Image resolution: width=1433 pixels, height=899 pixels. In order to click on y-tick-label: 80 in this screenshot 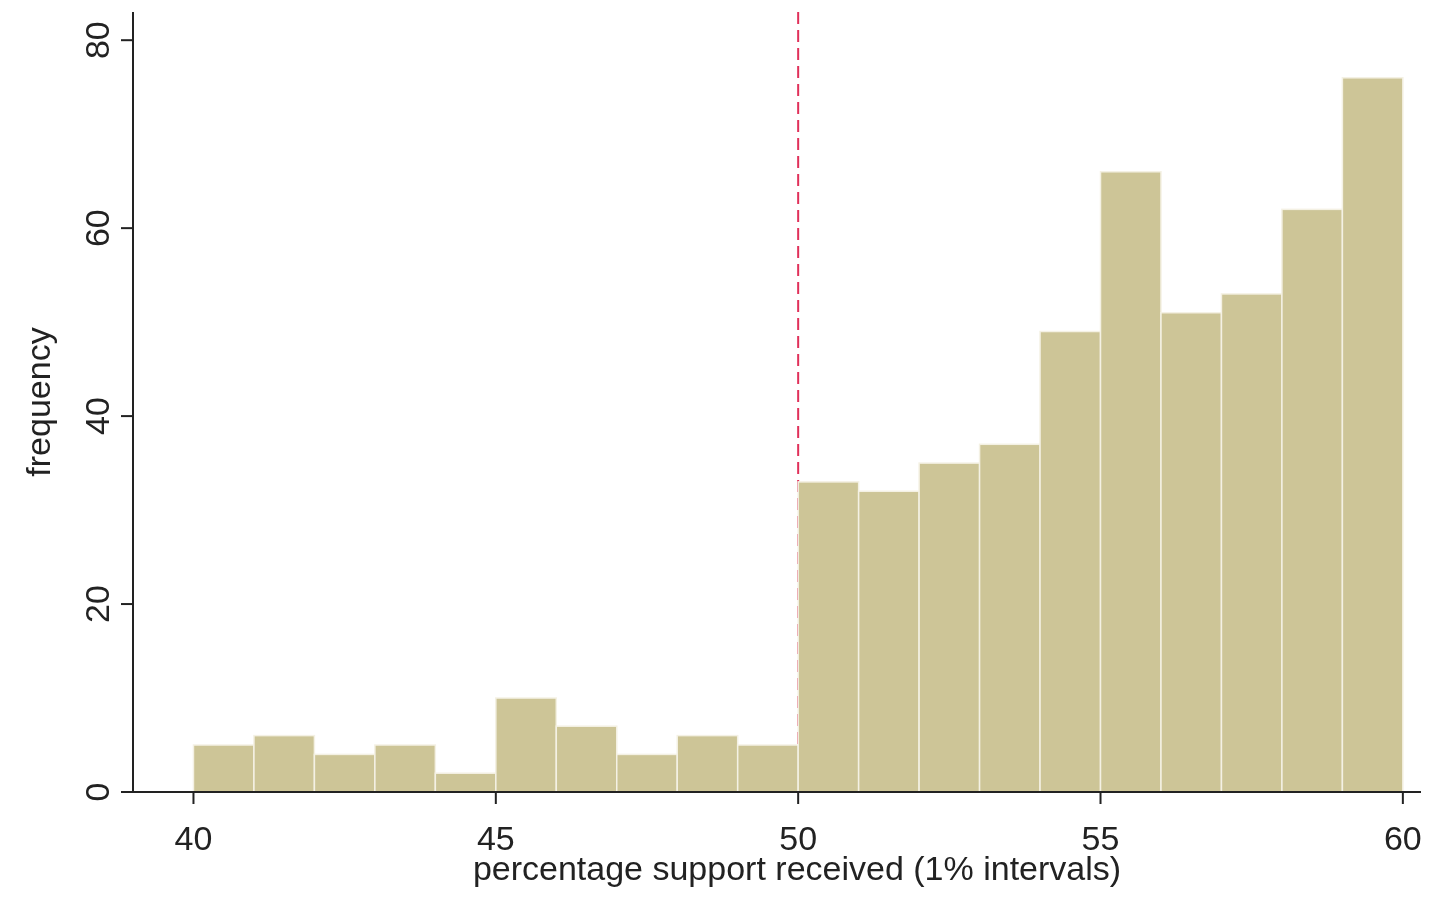, I will do `click(97, 40)`.